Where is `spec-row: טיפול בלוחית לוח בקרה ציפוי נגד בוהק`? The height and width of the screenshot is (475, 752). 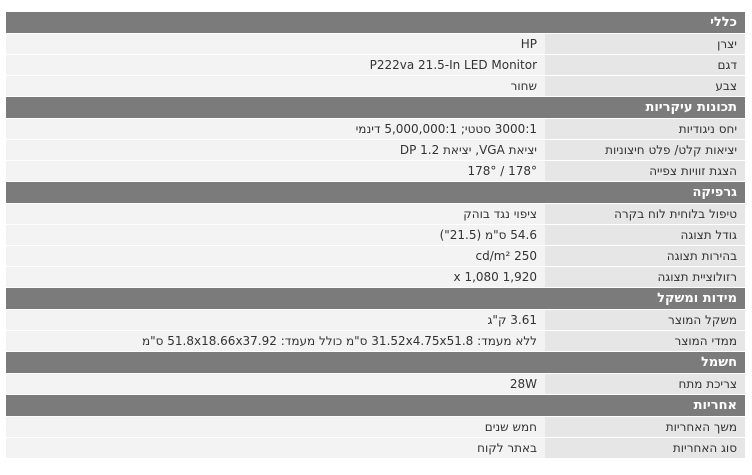
spec-row: טיפול בלוחית לוח בקרה ציפוי נגד בוהק is located at coordinates (375, 214).